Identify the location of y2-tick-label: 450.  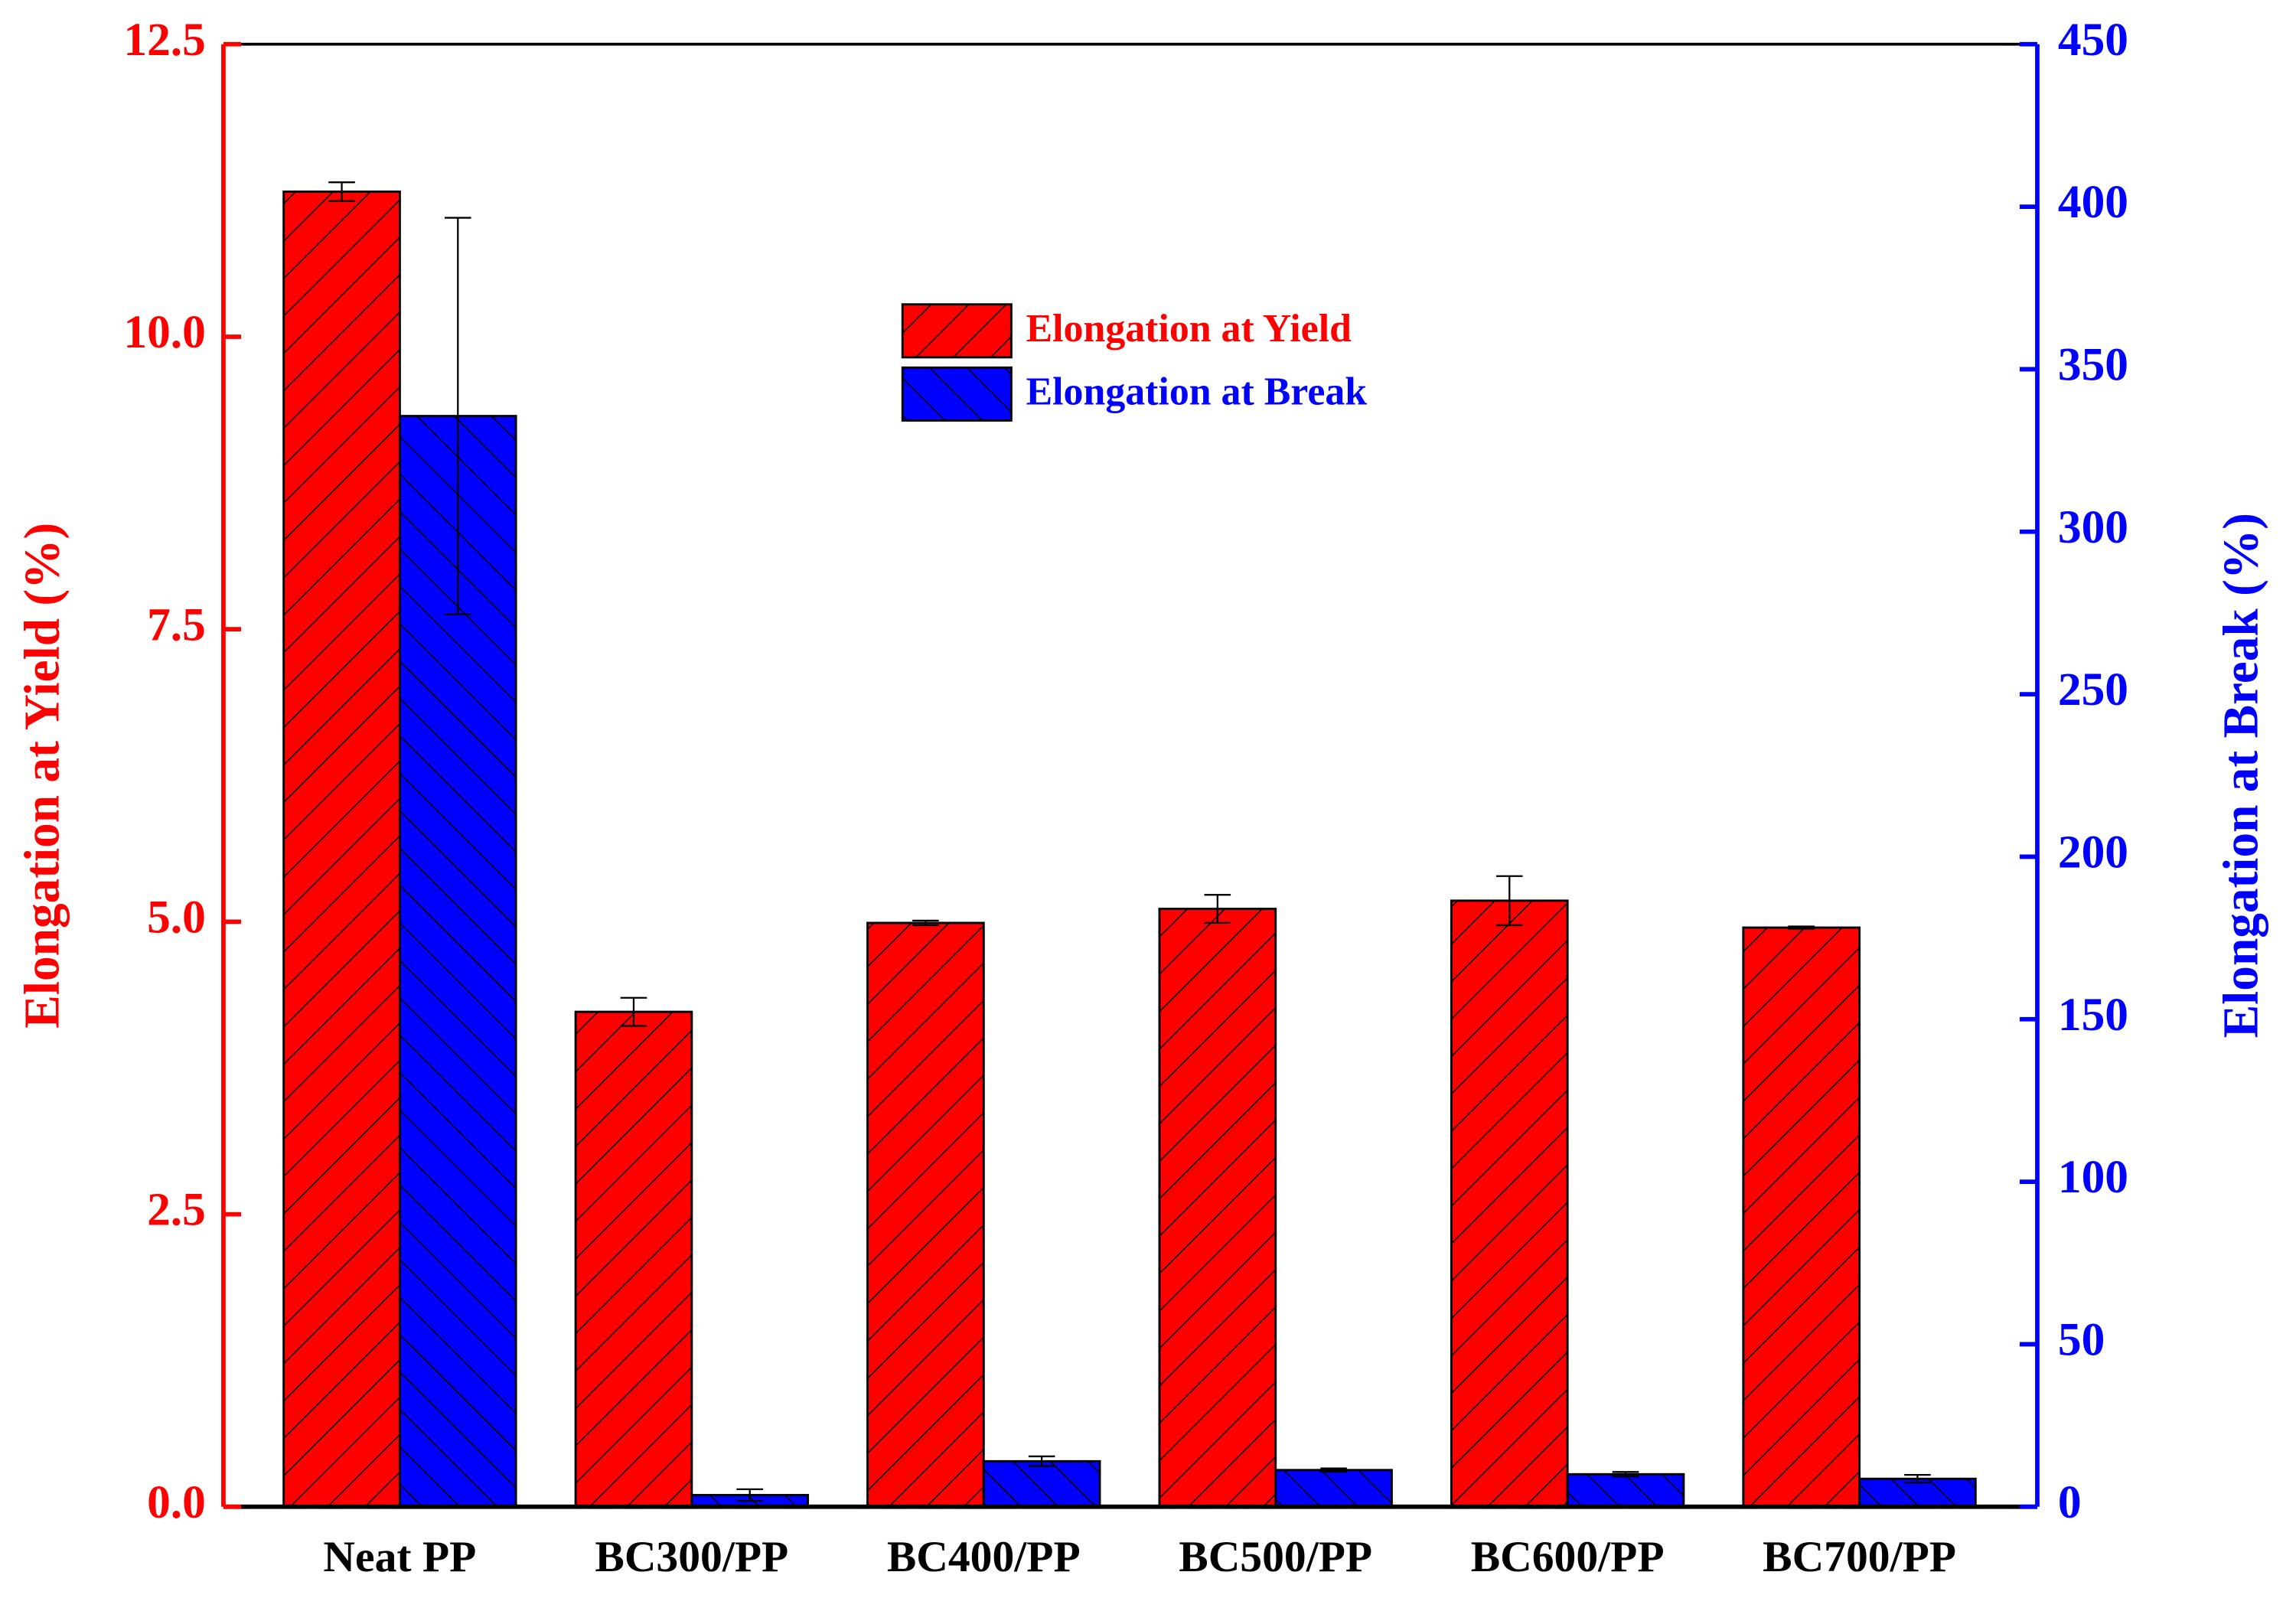
(2093, 40).